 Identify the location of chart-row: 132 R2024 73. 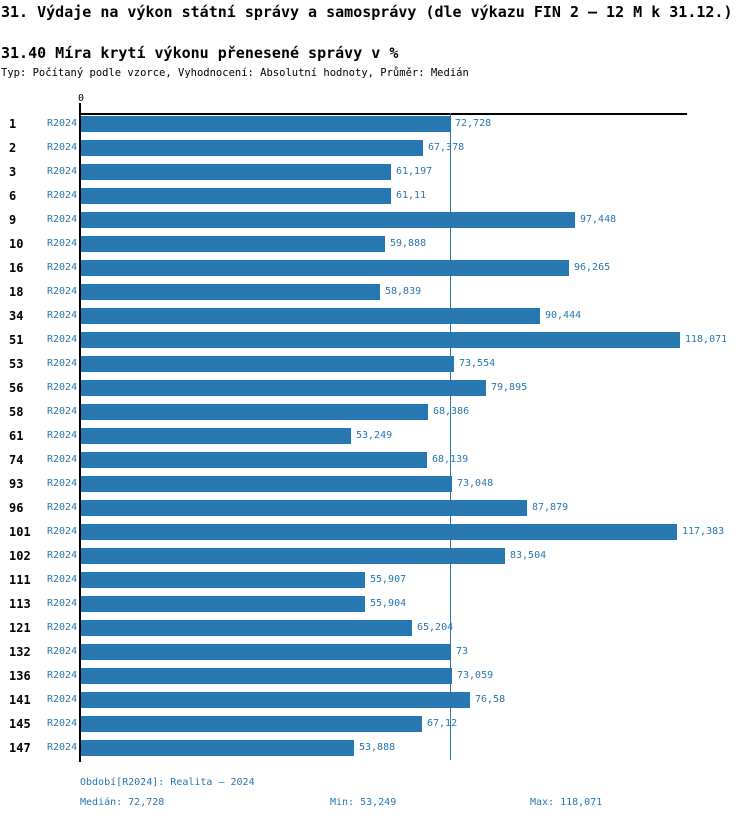
(375, 652).